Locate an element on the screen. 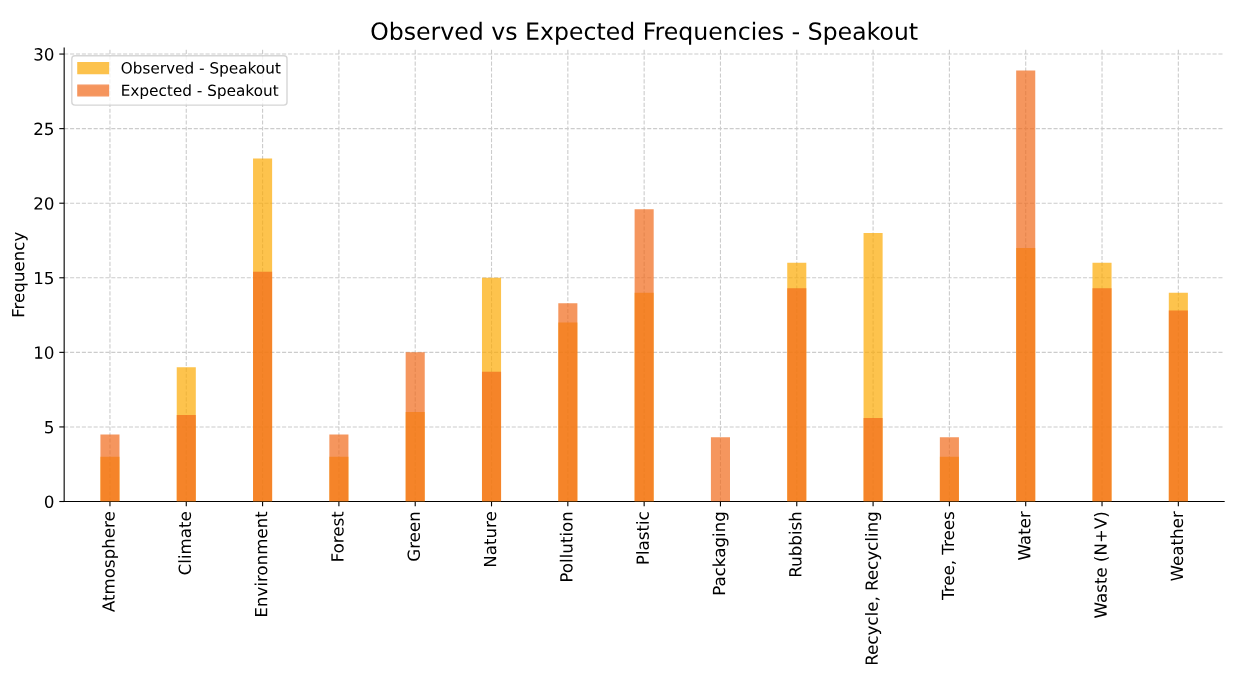 The image size is (1234, 687). legend-label: Observed - Speakout is located at coordinates (201, 69).